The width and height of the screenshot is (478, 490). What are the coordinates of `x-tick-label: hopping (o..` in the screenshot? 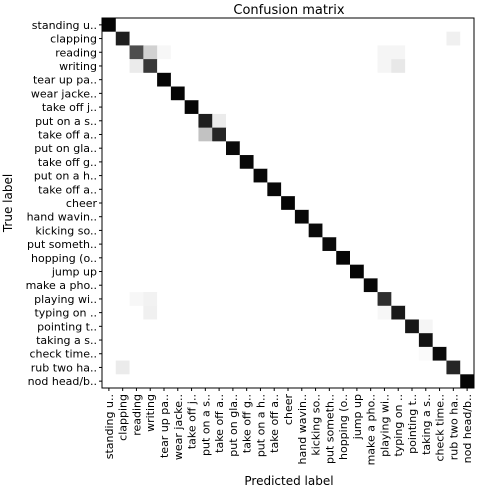 It's located at (343, 427).